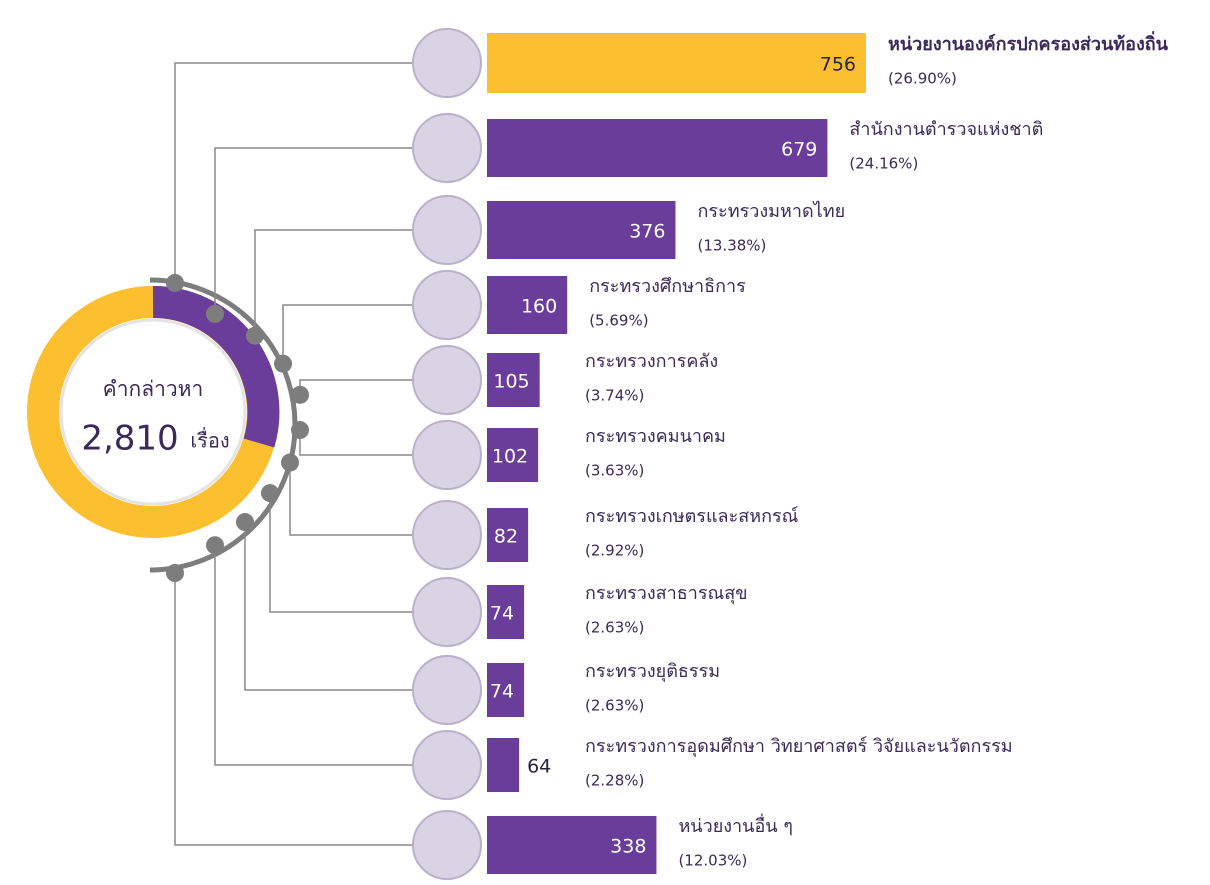 The image size is (1210, 885). I want to click on donut-hole, so click(153, 412).